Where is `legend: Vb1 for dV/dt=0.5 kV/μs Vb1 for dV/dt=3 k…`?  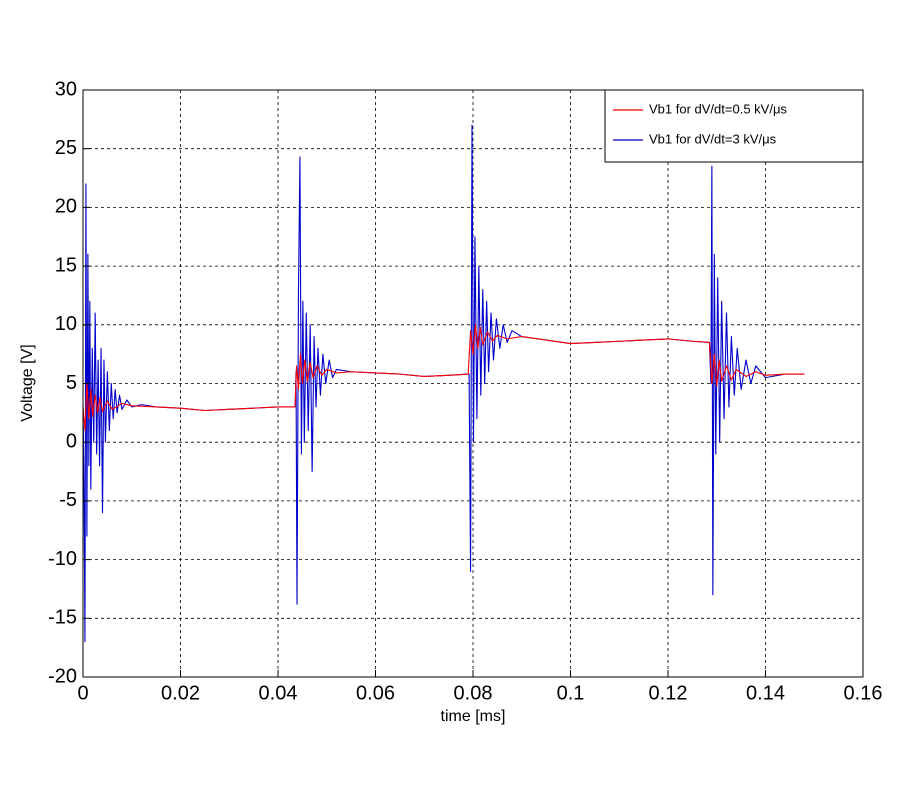
legend: Vb1 for dV/dt=0.5 kV/μs Vb1 for dV/dt=3 k… is located at coordinates (734, 126).